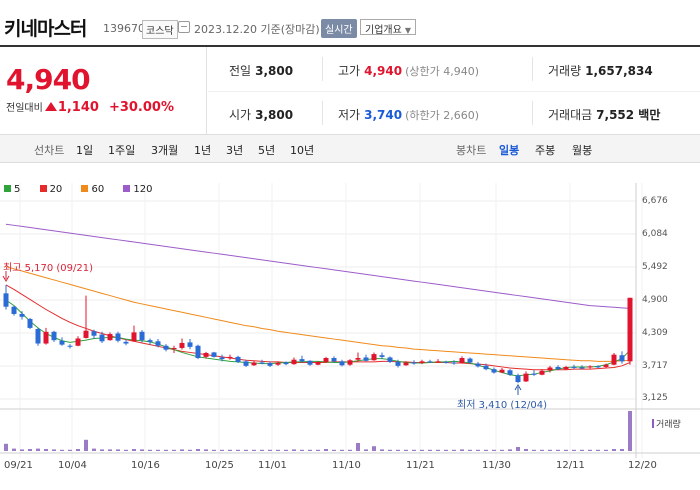 The width and height of the screenshot is (700, 490). Describe the element at coordinates (653, 423) in the screenshot. I see `volume-swatch` at that location.